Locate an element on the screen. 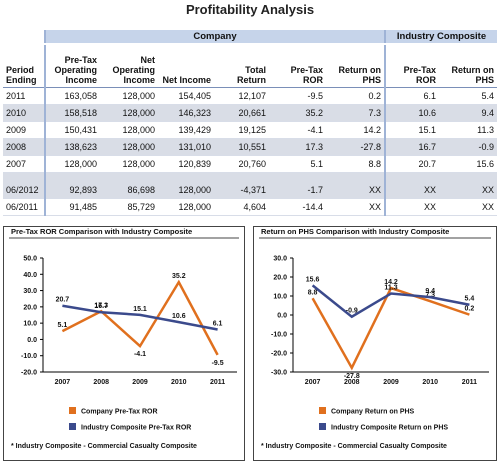  y-tick-label: 50.0 is located at coordinates (30, 259).